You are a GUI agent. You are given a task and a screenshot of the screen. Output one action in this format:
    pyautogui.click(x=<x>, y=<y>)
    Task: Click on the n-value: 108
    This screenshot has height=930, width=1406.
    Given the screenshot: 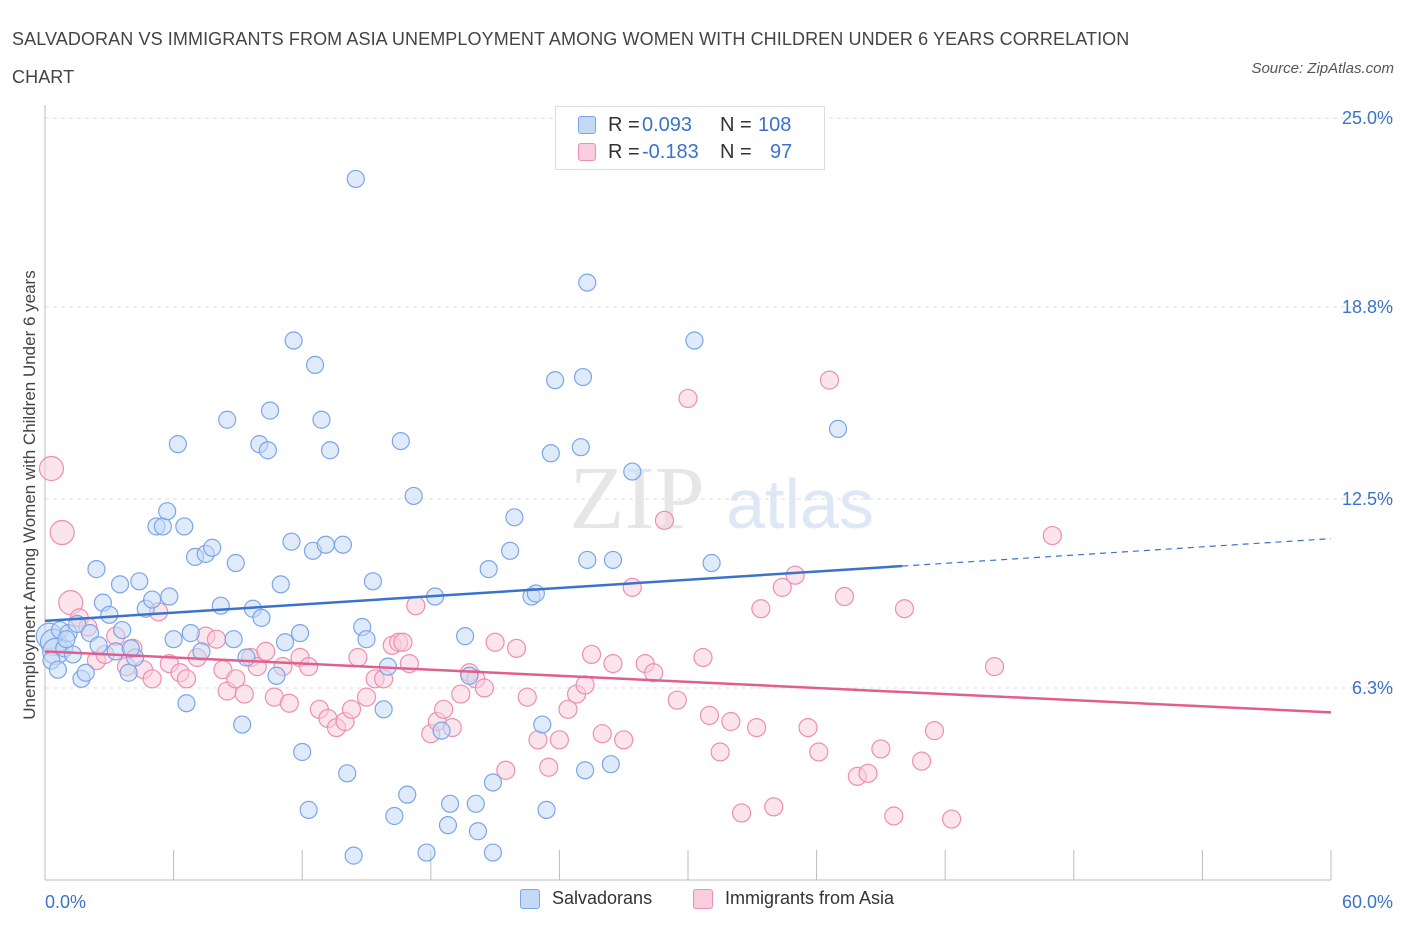 What is the action you would take?
    pyautogui.click(x=775, y=124)
    